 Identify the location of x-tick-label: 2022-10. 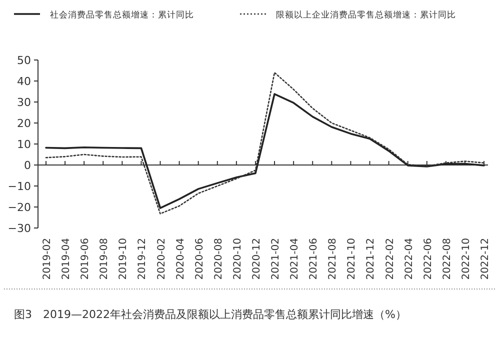
(466, 259).